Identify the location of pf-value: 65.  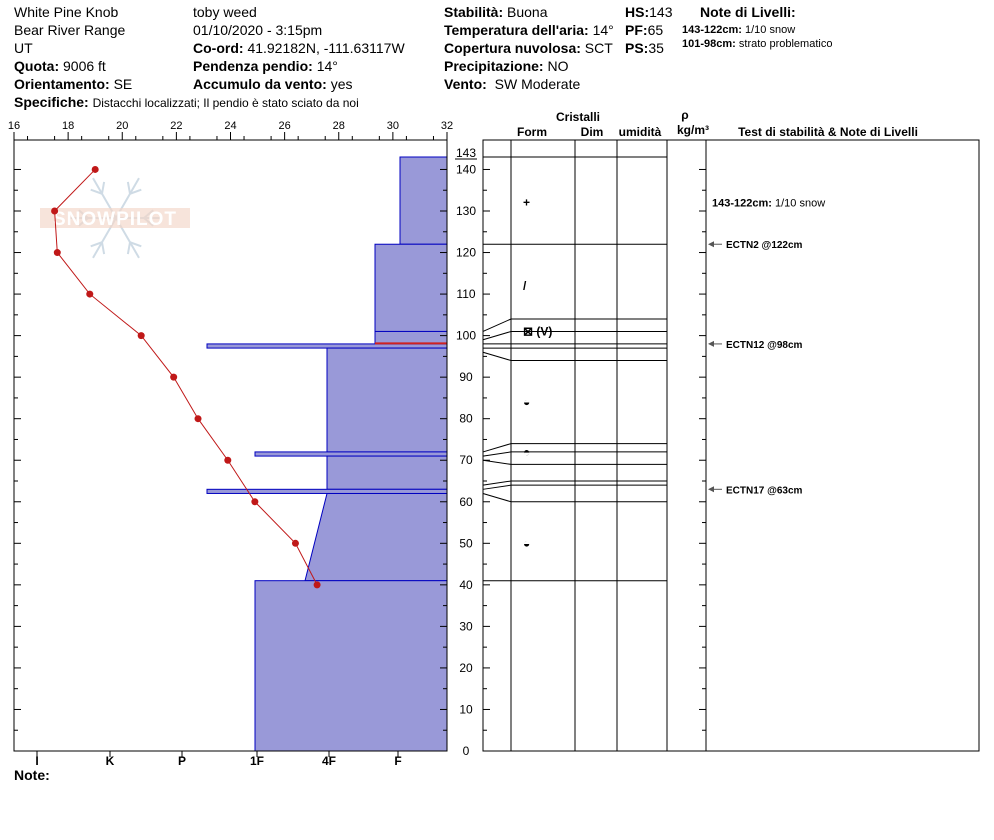
(655, 30).